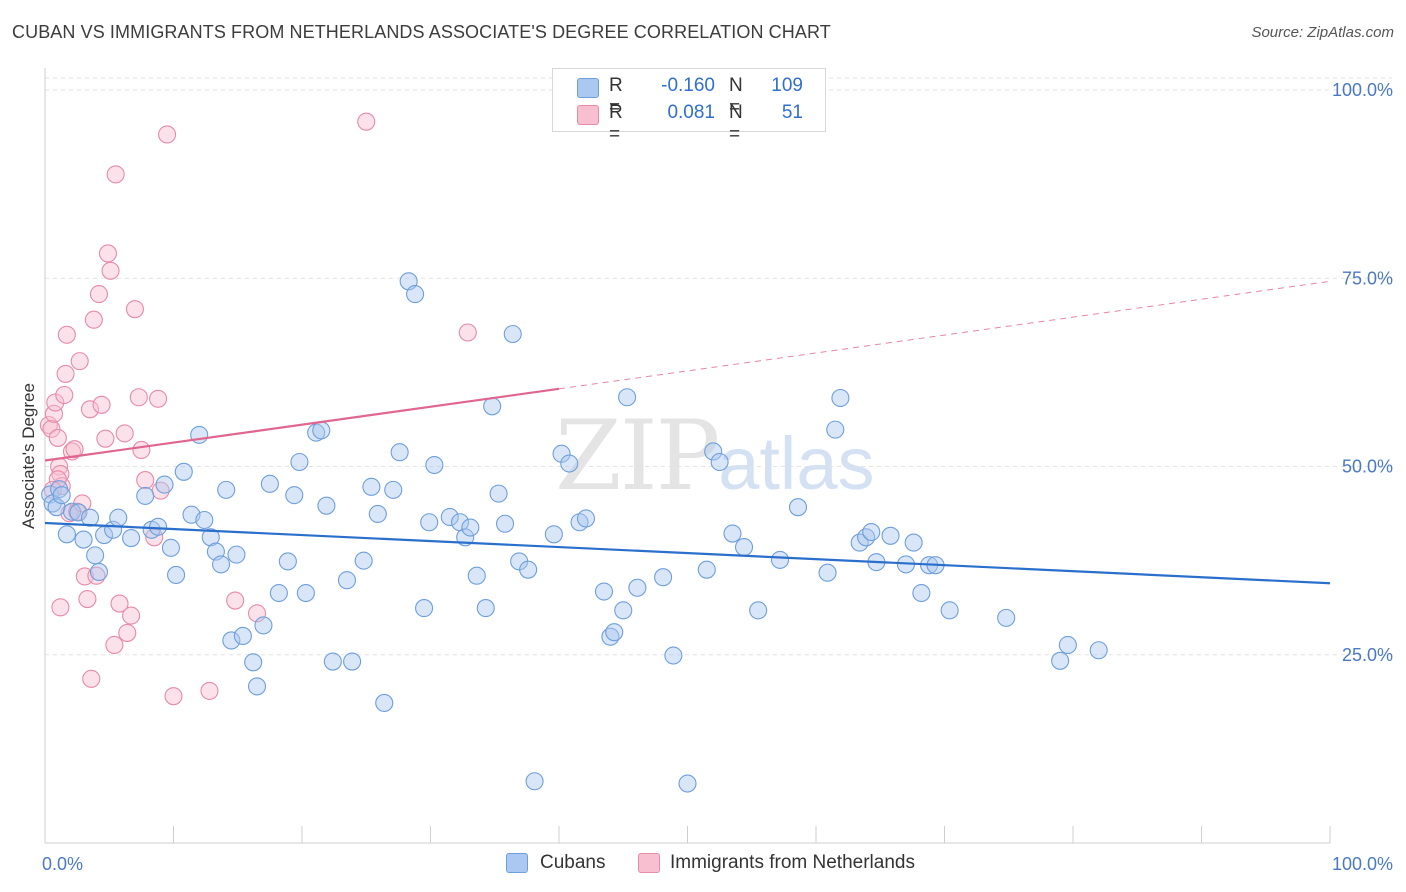  Describe the element at coordinates (637, 456) in the screenshot. I see `watermark-zip: ZIP` at that location.